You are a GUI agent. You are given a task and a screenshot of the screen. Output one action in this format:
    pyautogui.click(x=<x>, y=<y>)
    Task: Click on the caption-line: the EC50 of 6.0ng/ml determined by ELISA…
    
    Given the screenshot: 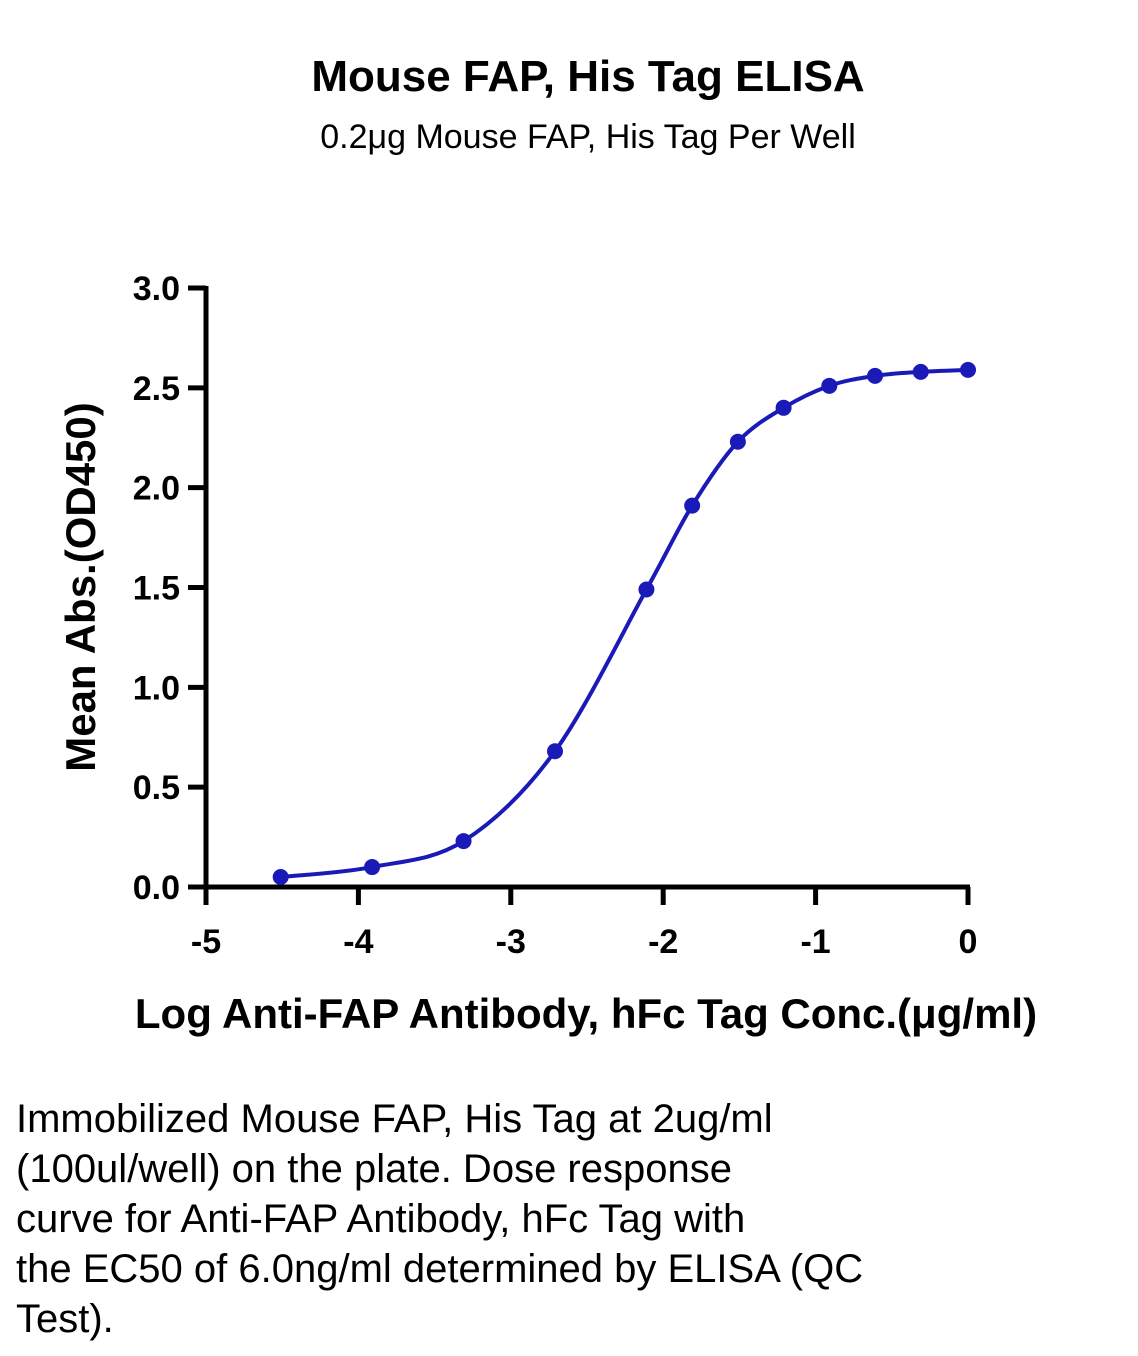 What is the action you would take?
    pyautogui.click(x=440, y=1269)
    